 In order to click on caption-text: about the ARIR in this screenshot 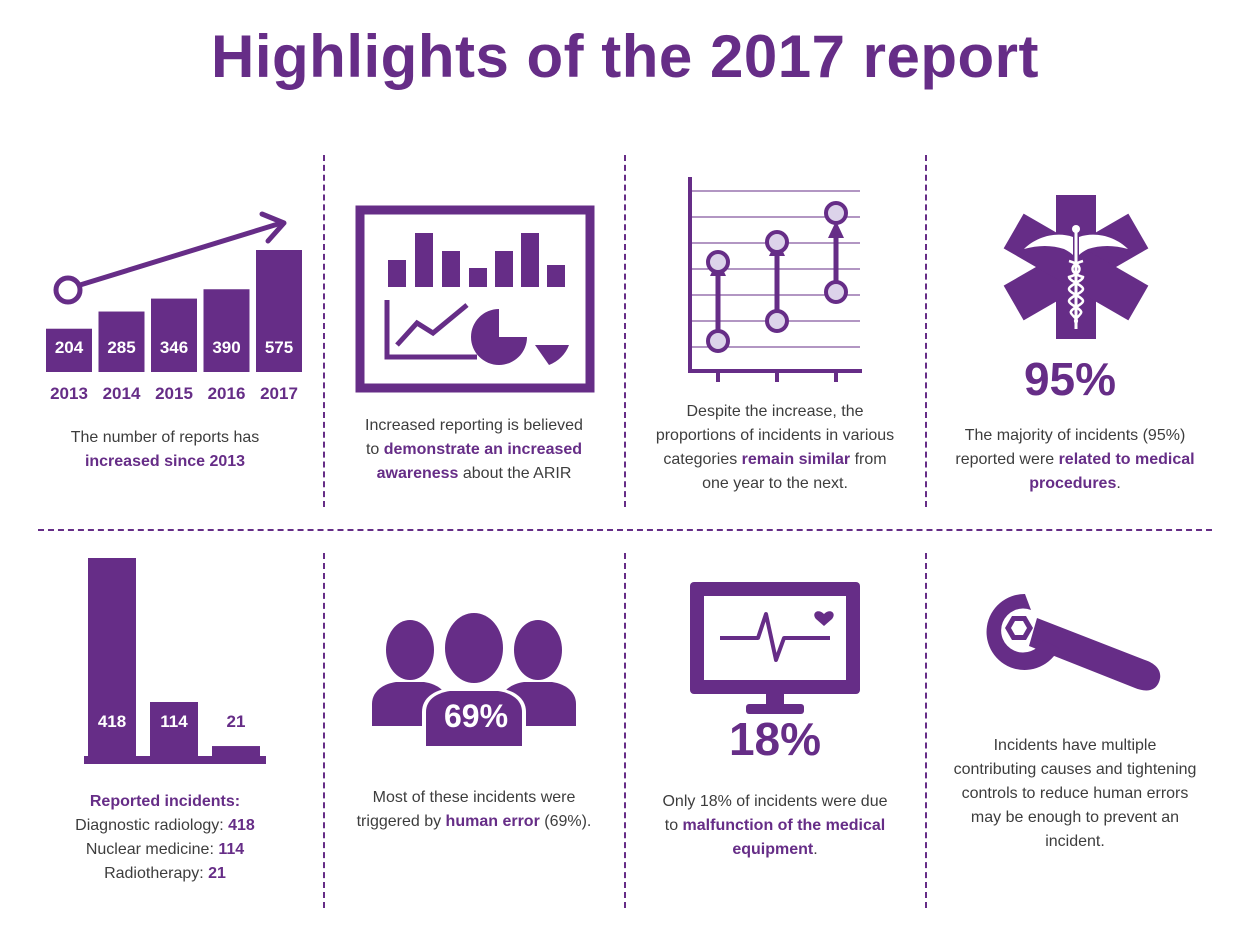, I will do `click(515, 473)`.